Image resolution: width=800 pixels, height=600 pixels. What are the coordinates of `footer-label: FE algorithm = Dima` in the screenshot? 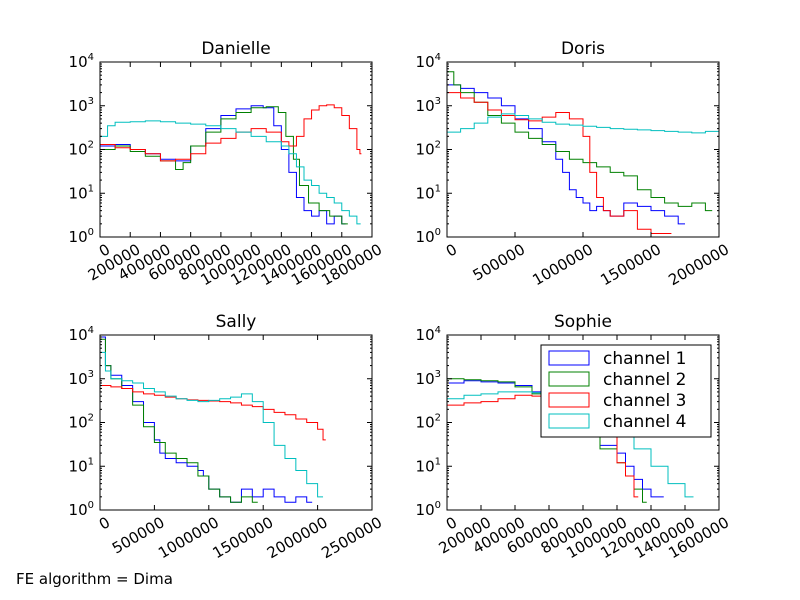 It's located at (94, 579).